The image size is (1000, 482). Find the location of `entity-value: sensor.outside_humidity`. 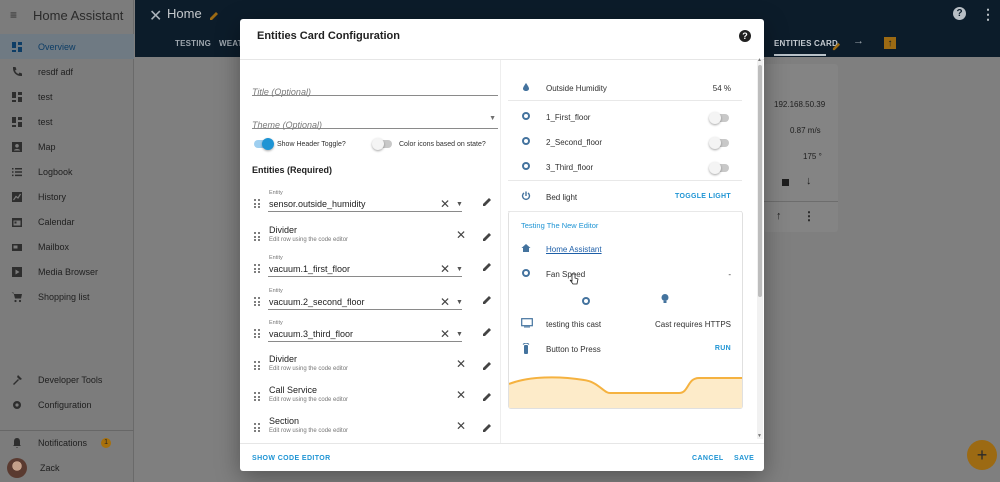

entity-value: sensor.outside_humidity is located at coordinates (317, 204).